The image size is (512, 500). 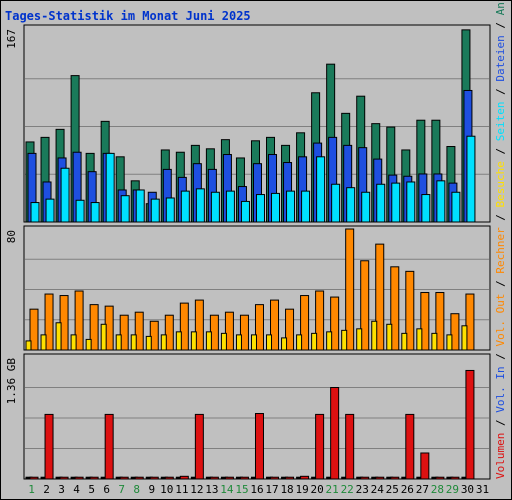 What do you see at coordinates (211, 489) in the screenshot?
I see `x-tick-label: 13` at bounding box center [211, 489].